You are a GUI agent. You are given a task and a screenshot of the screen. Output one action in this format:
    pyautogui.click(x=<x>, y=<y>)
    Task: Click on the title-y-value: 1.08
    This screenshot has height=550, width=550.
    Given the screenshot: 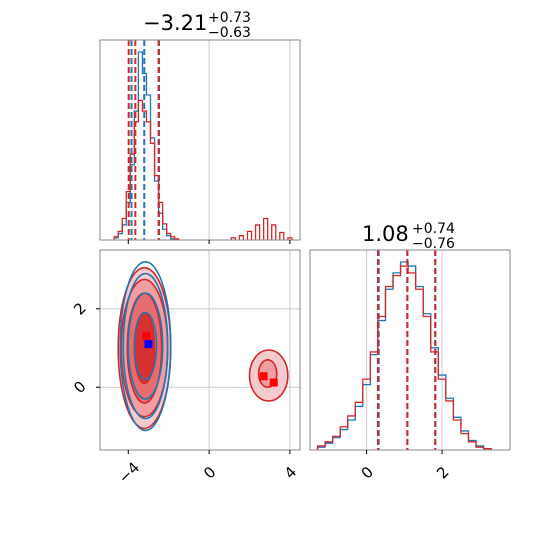 What is the action you would take?
    pyautogui.click(x=385, y=234)
    